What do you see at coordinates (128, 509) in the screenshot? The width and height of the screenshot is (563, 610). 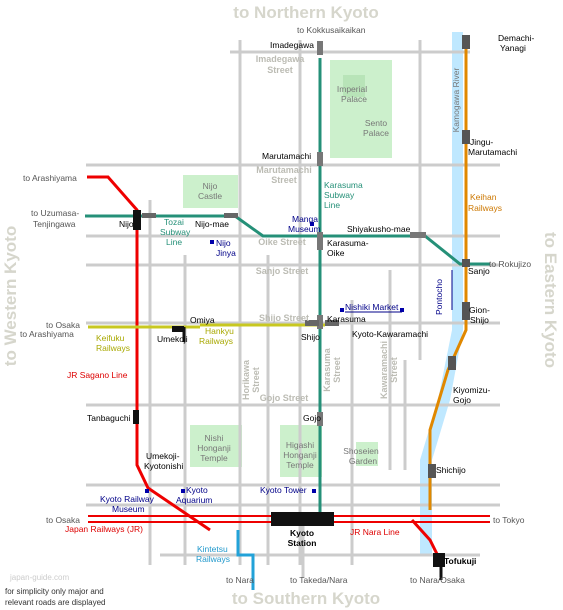 I see `poi-kyoto-railway-museum-2: Museum` at bounding box center [128, 509].